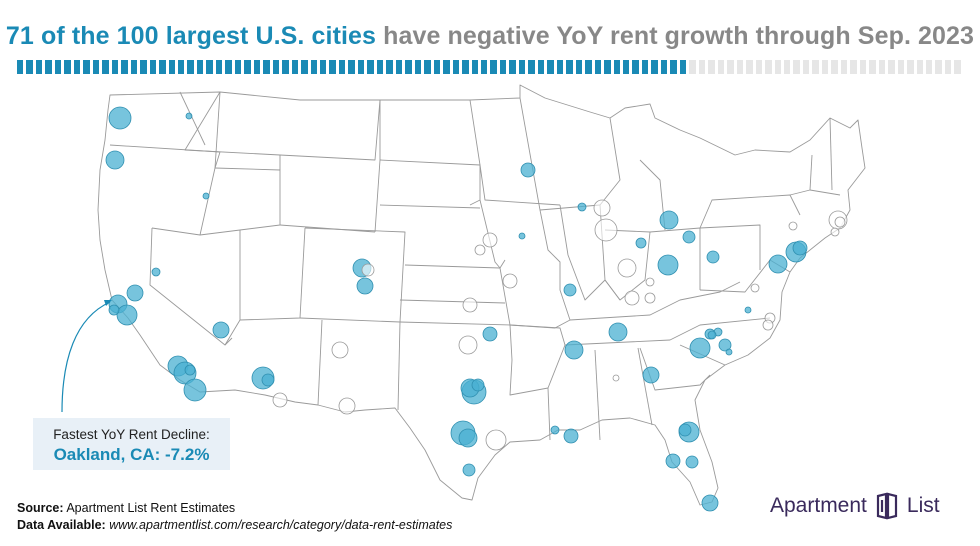 The height and width of the screenshot is (546, 980). What do you see at coordinates (151, 508) in the screenshot?
I see `source-text: Apartment List Rent Estimates` at bounding box center [151, 508].